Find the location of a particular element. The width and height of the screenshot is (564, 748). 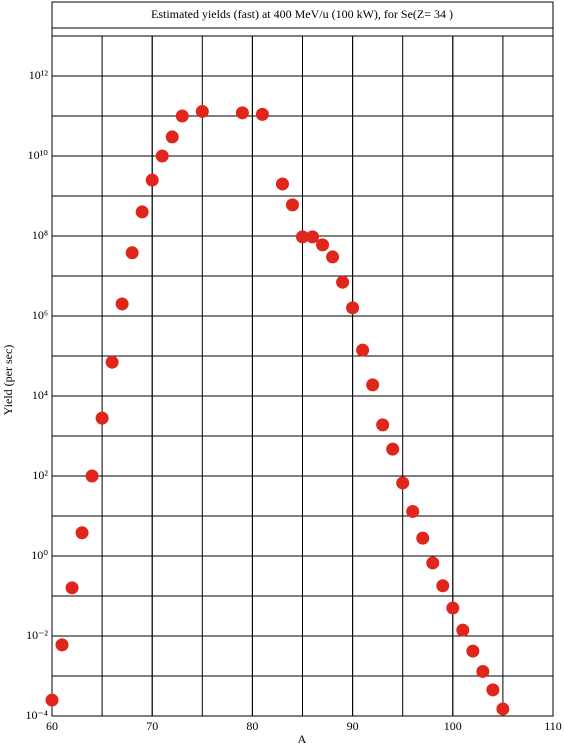

x-tick-label: 100 is located at coordinates (453, 726).